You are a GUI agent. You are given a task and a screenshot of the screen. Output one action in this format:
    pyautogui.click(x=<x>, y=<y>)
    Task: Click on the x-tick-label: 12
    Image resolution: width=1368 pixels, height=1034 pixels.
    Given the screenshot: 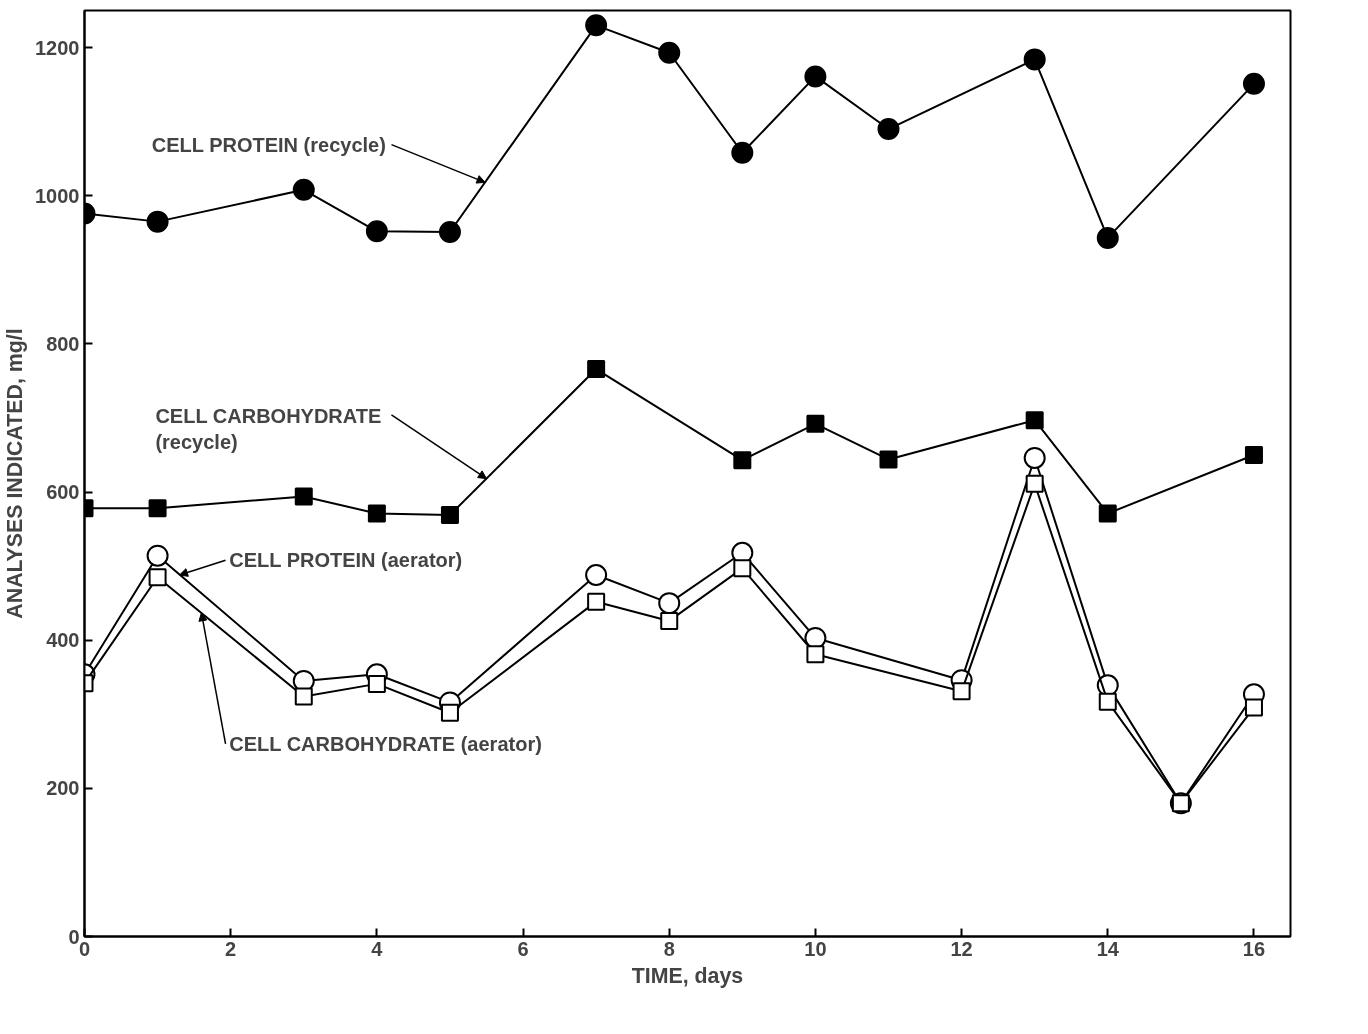 What is the action you would take?
    pyautogui.click(x=961, y=948)
    